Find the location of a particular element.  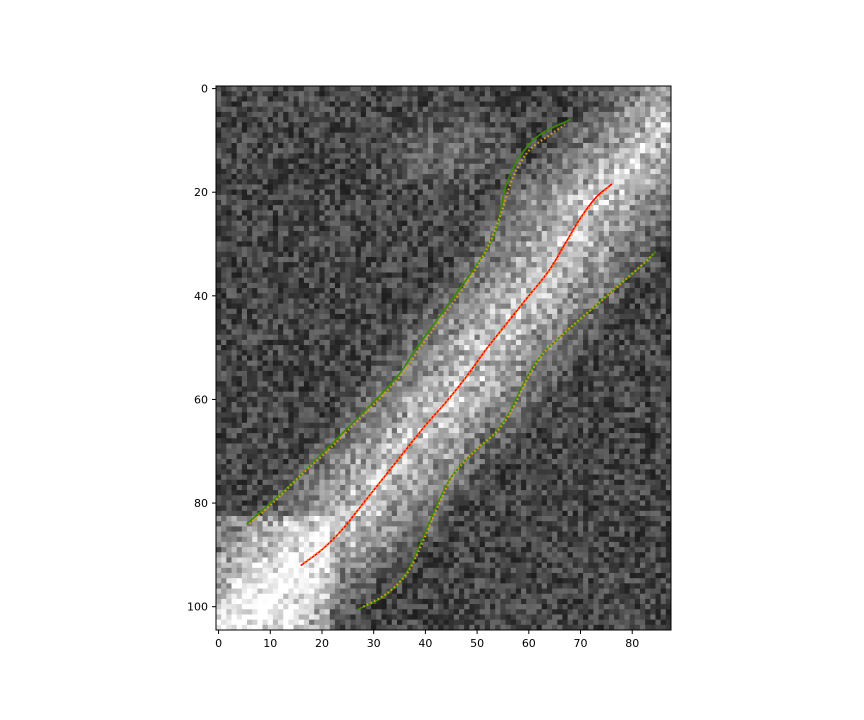

x-tick-label: 40 is located at coordinates (425, 643).